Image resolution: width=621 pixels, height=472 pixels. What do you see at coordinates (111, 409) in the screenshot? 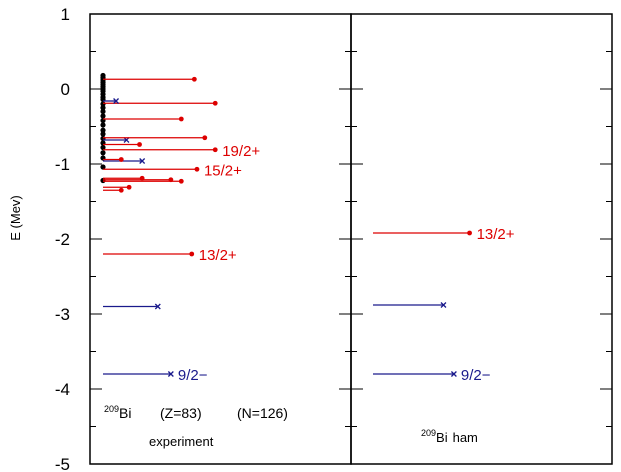
I see `experiment-mass-number: 209` at bounding box center [111, 409].